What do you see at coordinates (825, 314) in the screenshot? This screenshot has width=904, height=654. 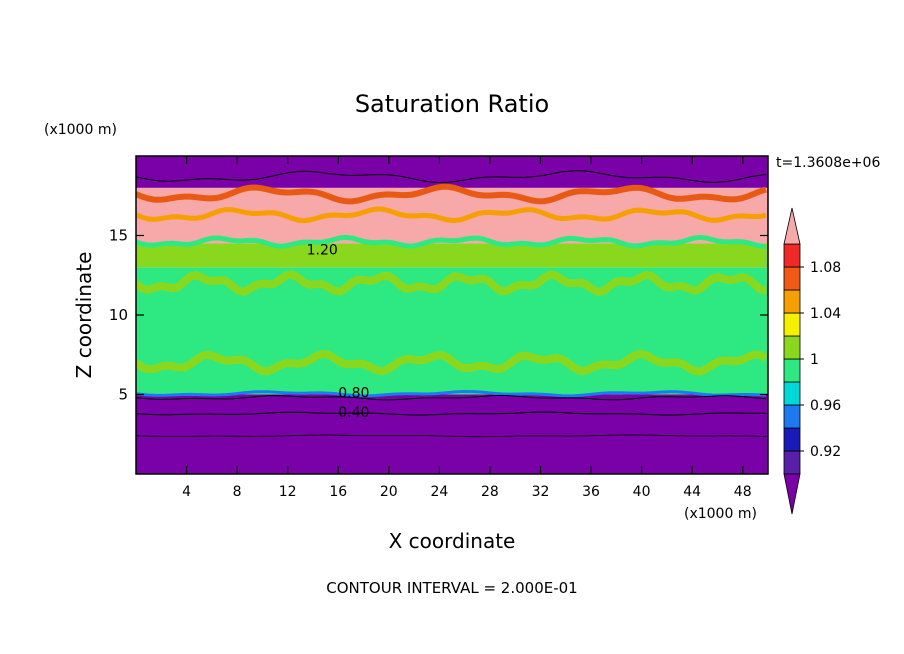 I see `colorbar-label: 1.04` at bounding box center [825, 314].